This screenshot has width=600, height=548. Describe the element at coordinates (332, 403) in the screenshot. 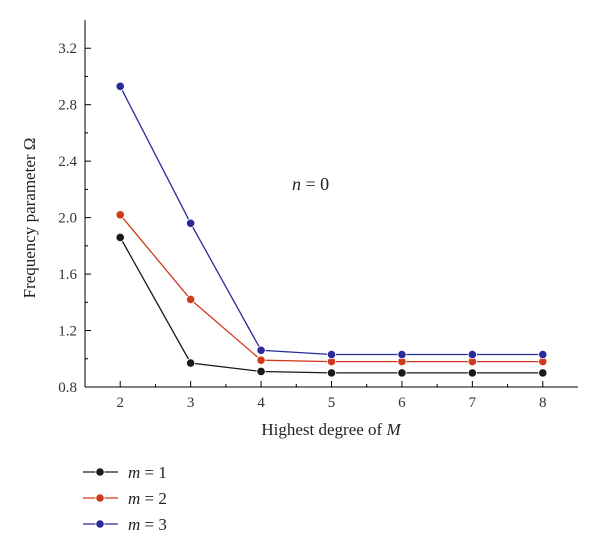

I see `x-tick-label: 5` at that location.